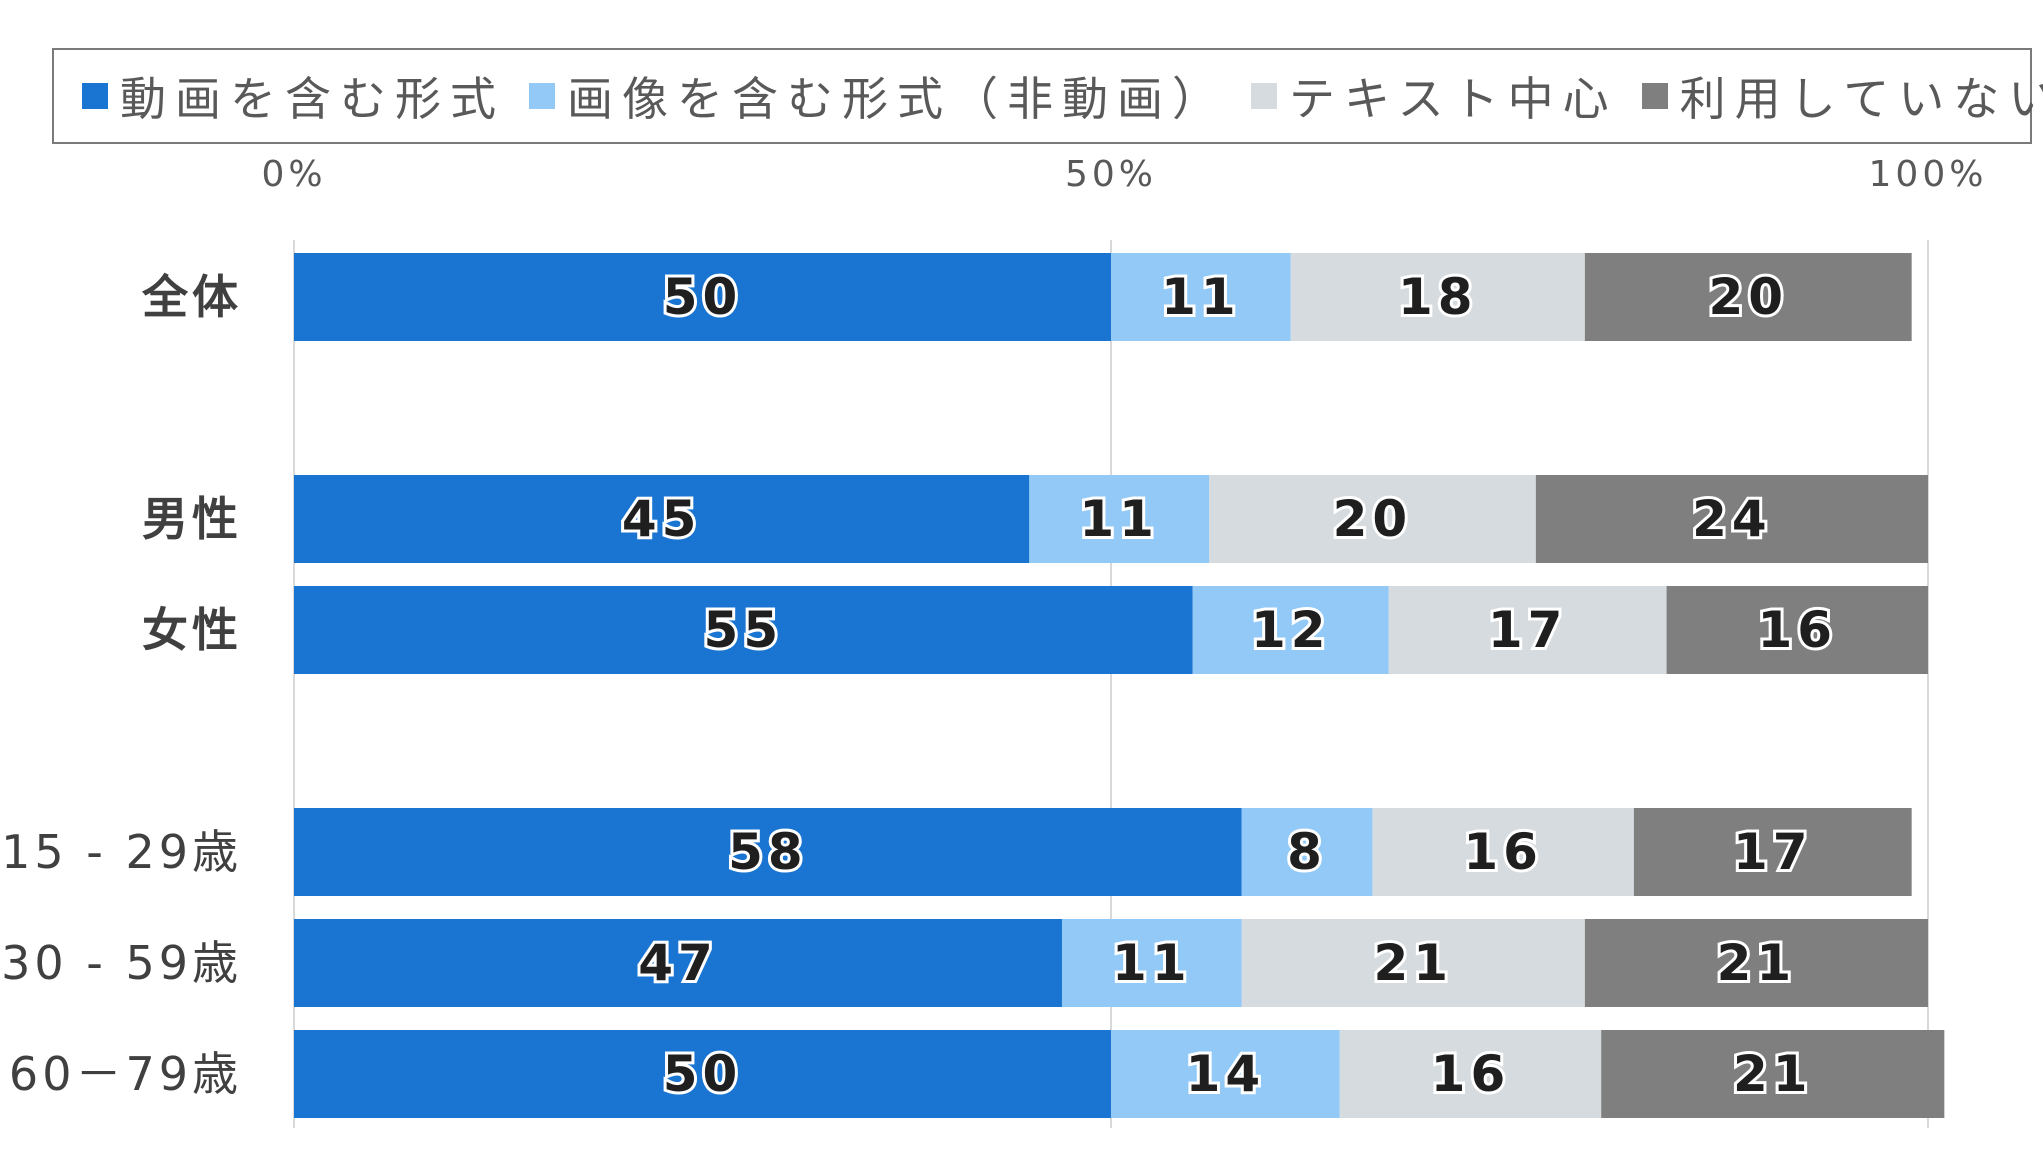 Image resolution: width=2043 pixels, height=1157 pixels. I want to click on data-label: 24, so click(1732, 519).